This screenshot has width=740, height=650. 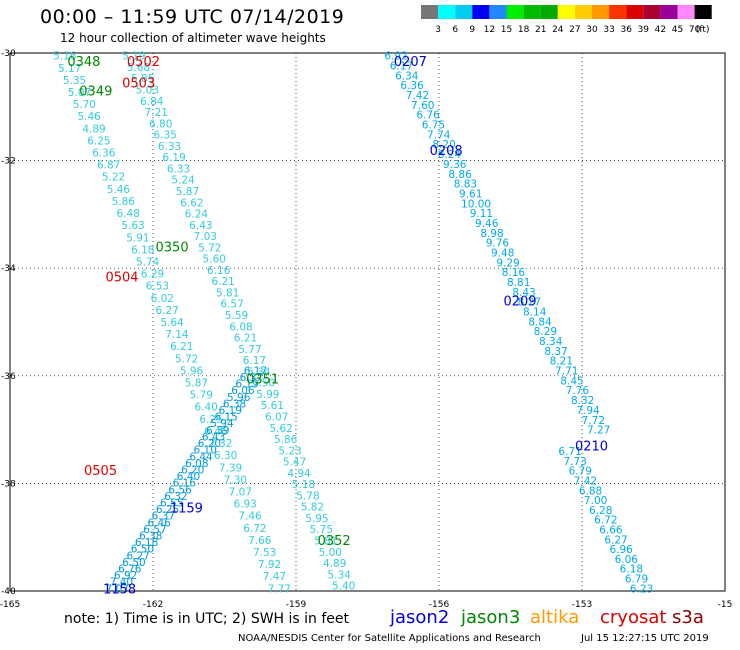 What do you see at coordinates (571, 381) in the screenshot?
I see `wave-height-value: 8.45` at bounding box center [571, 381].